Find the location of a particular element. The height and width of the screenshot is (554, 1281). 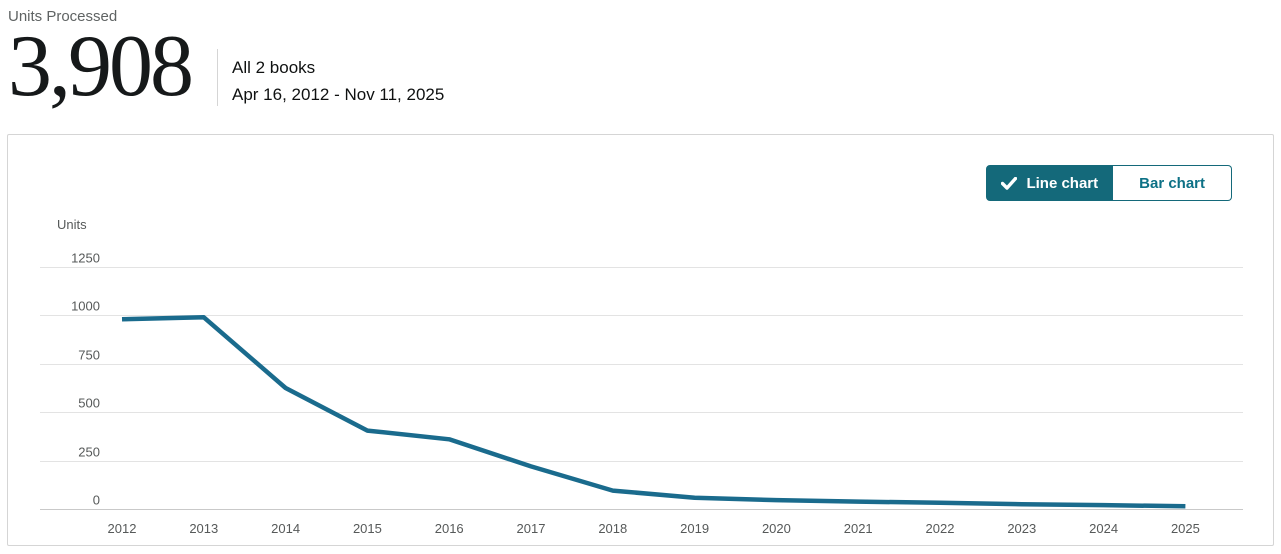

x-tick-label: 2017 is located at coordinates (531, 528).